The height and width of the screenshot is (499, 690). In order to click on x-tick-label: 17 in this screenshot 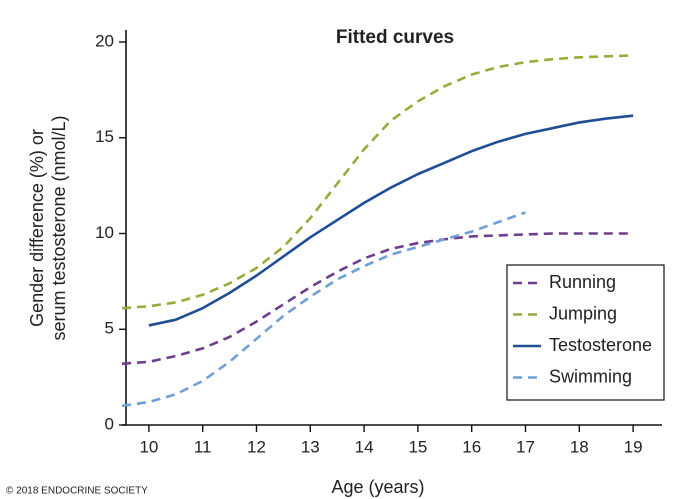, I will do `click(525, 446)`.